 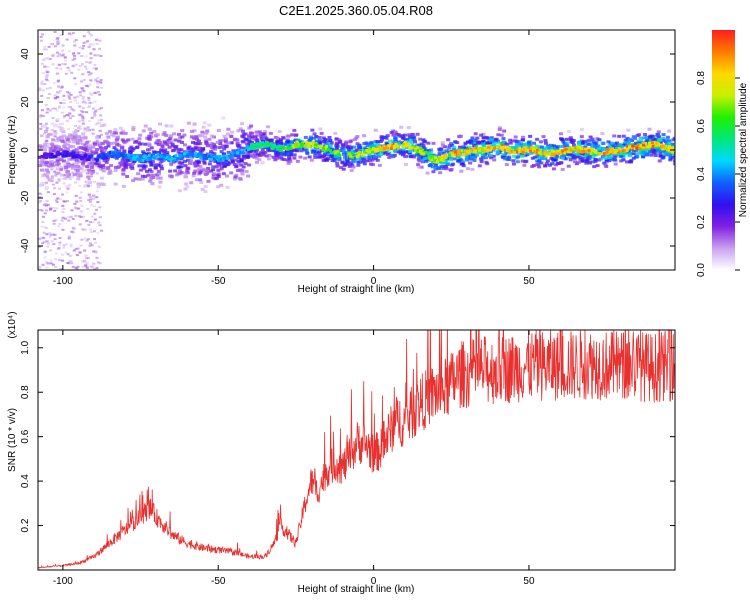 What do you see at coordinates (701, 222) in the screenshot?
I see `colorbar-tick-label: 0.2` at bounding box center [701, 222].